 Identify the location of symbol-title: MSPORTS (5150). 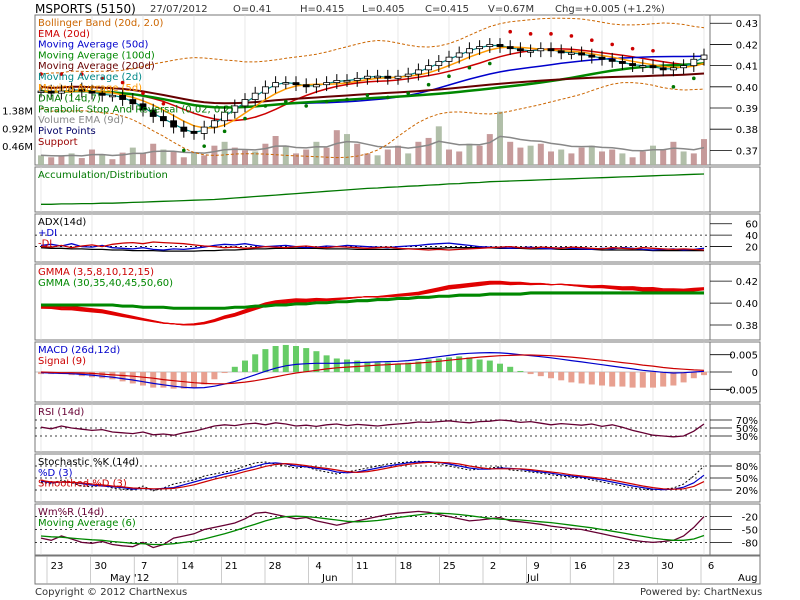
(85, 9).